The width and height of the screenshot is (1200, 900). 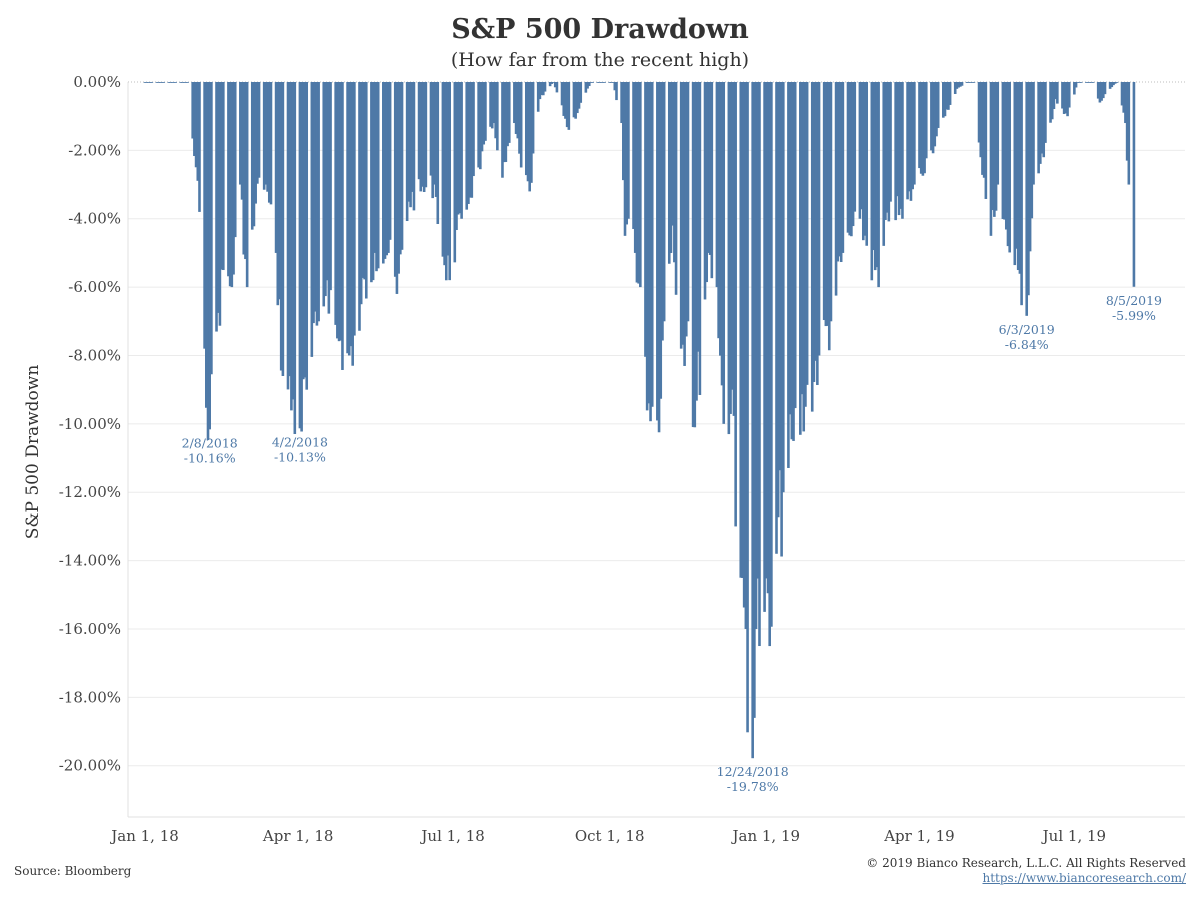 What do you see at coordinates (753, 786) in the screenshot?
I see `annotation-value: -19.78%` at bounding box center [753, 786].